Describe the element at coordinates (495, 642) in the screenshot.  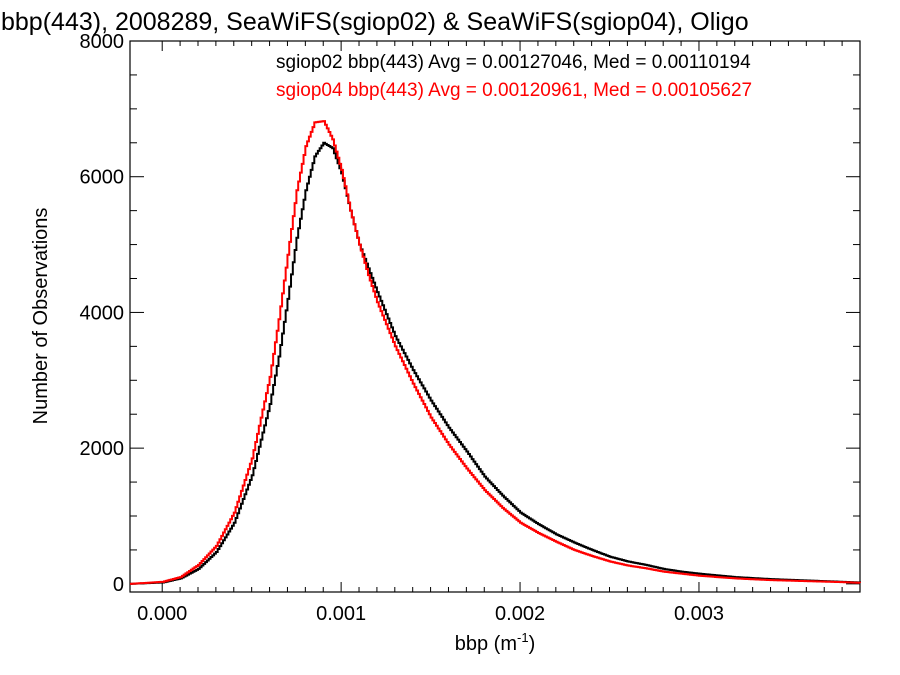
I see `x-axis-label: bbp (m-1)` at that location.